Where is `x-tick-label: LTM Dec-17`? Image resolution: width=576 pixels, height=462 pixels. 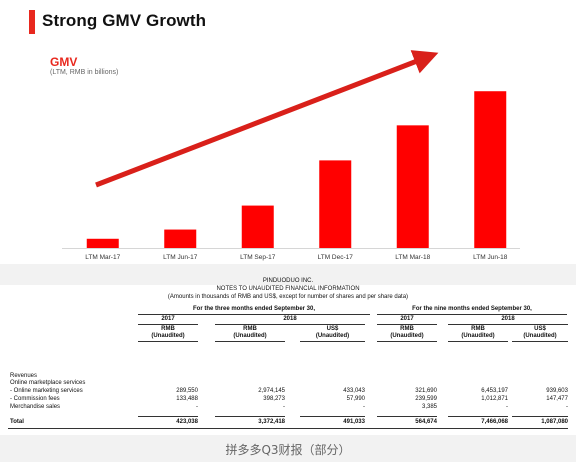 x-tick-label: LTM Dec-17 is located at coordinates (336, 257).